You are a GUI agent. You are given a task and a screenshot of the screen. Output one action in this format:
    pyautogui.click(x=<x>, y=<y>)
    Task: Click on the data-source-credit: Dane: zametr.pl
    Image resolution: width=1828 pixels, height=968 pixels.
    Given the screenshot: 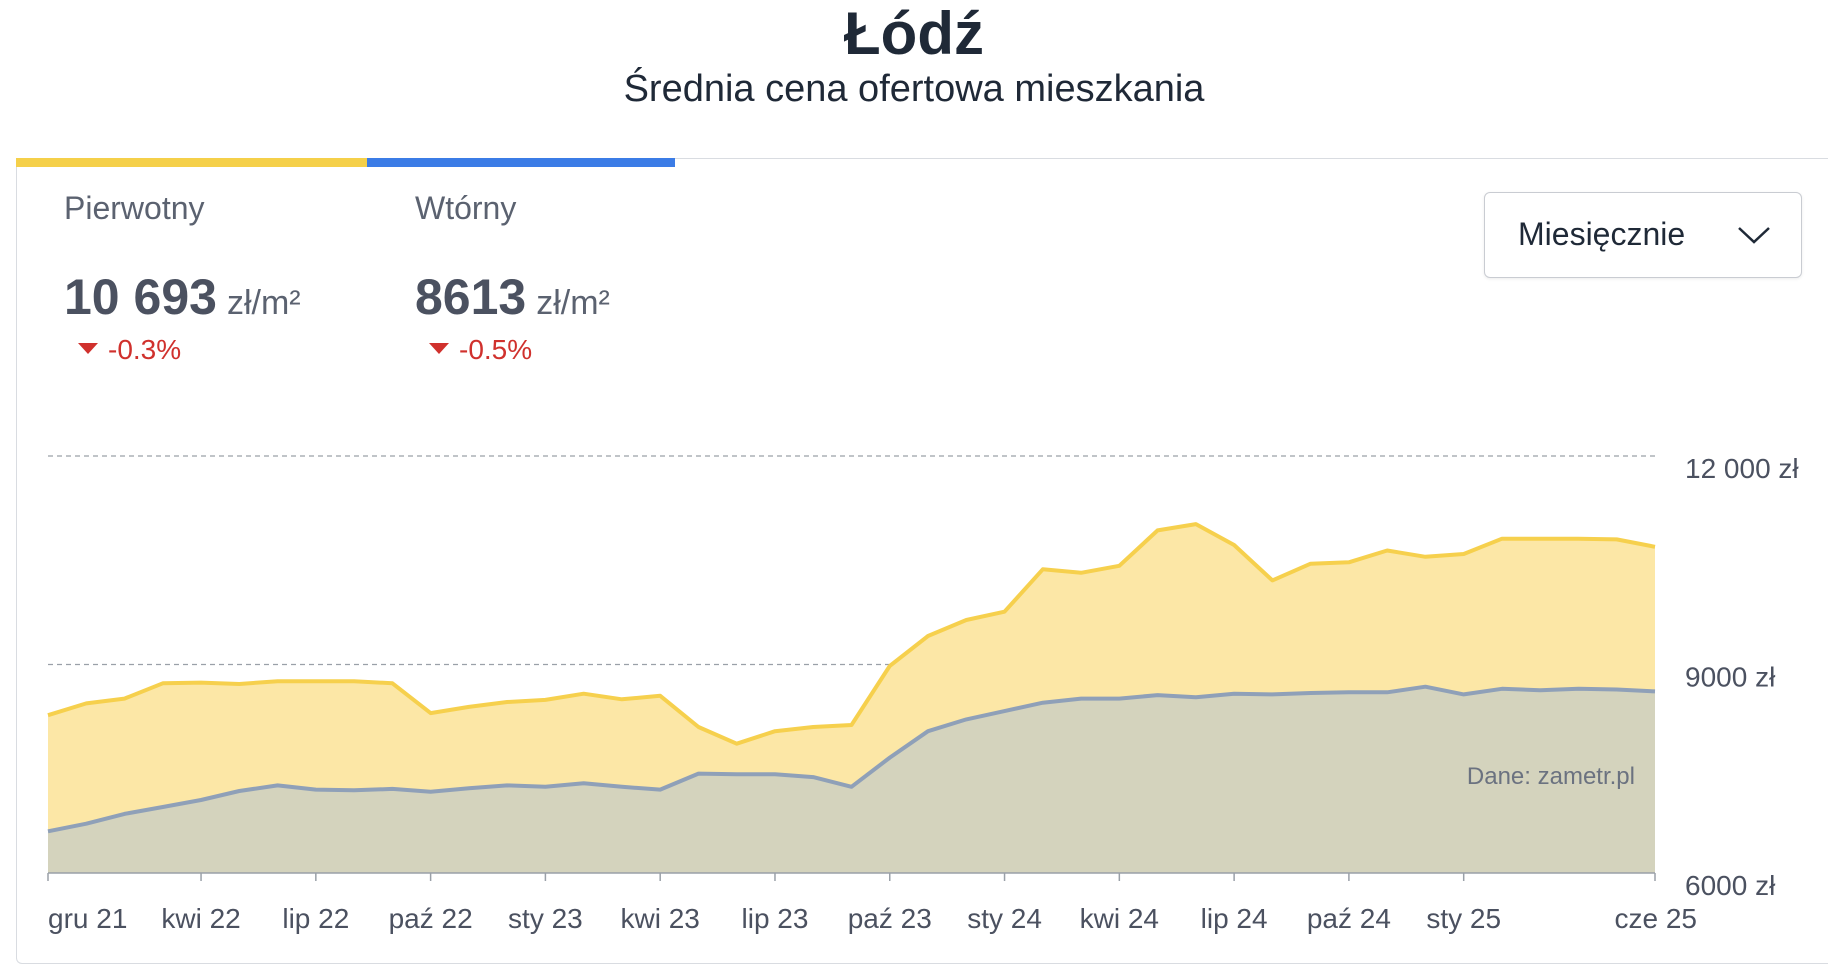 What is the action you would take?
    pyautogui.click(x=1551, y=776)
    